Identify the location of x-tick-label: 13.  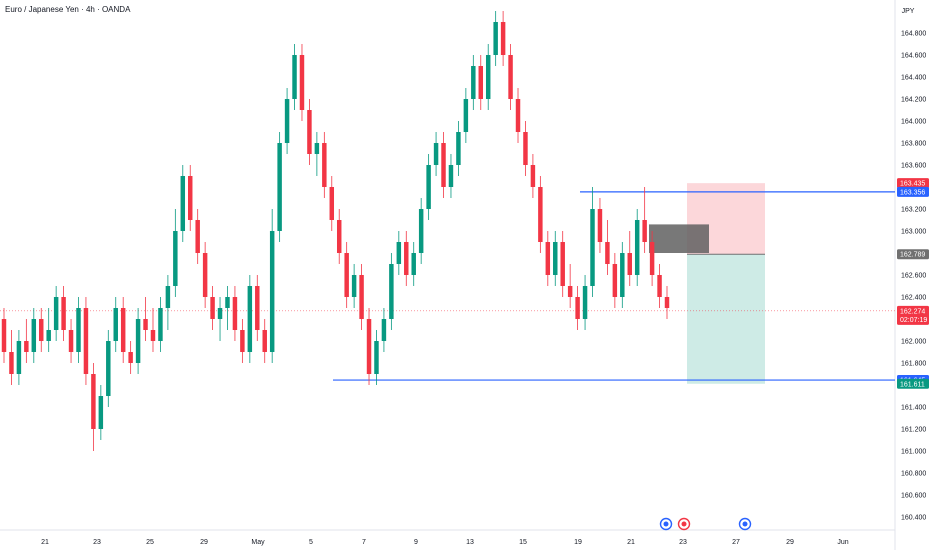
(470, 542).